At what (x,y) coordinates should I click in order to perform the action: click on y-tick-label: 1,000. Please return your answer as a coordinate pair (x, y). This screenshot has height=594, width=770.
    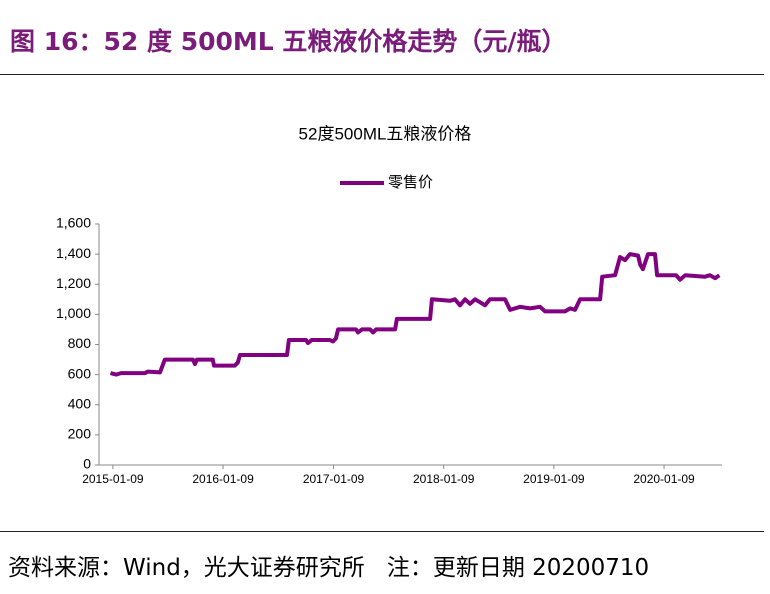
    Looking at the image, I should click on (73, 313).